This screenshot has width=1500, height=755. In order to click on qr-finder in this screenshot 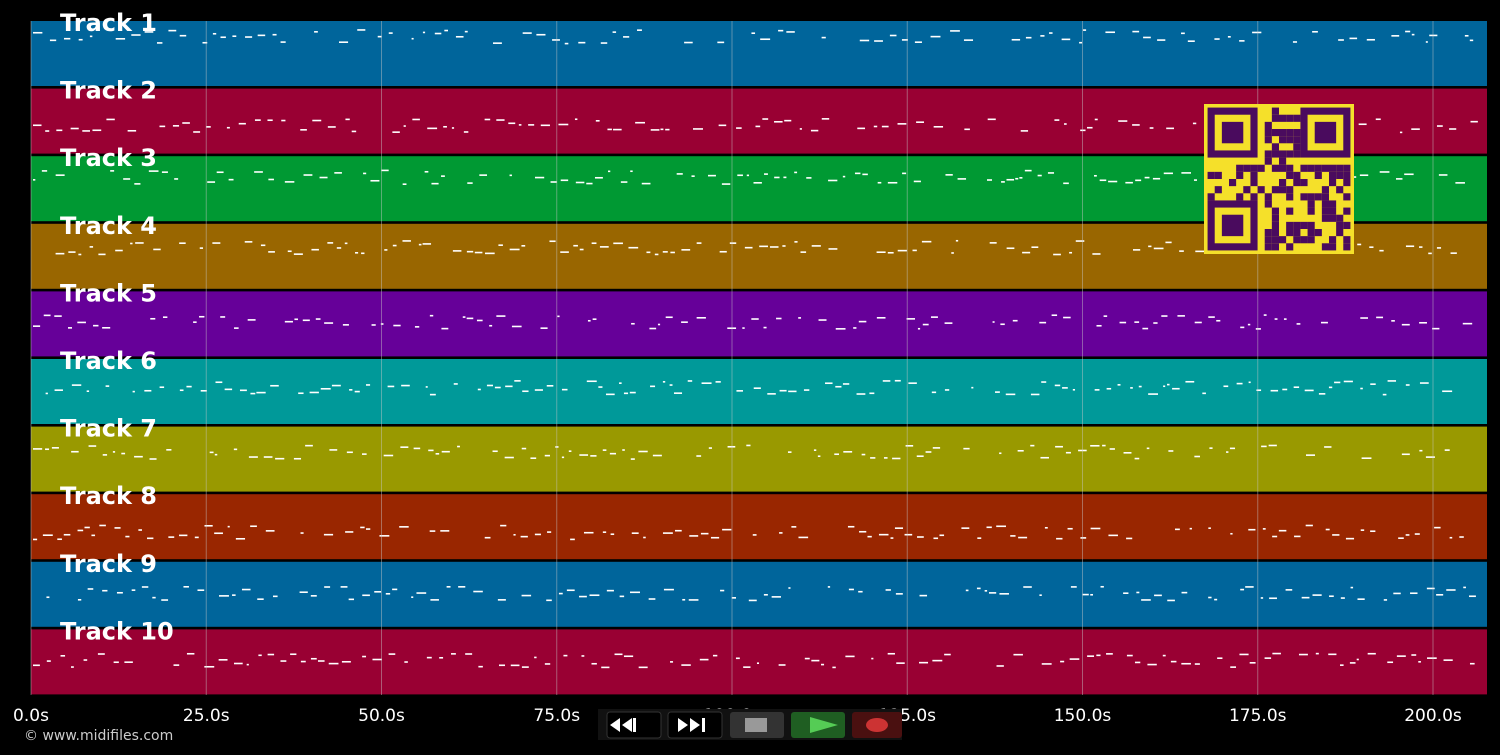, I will do `click(1232, 225)`.